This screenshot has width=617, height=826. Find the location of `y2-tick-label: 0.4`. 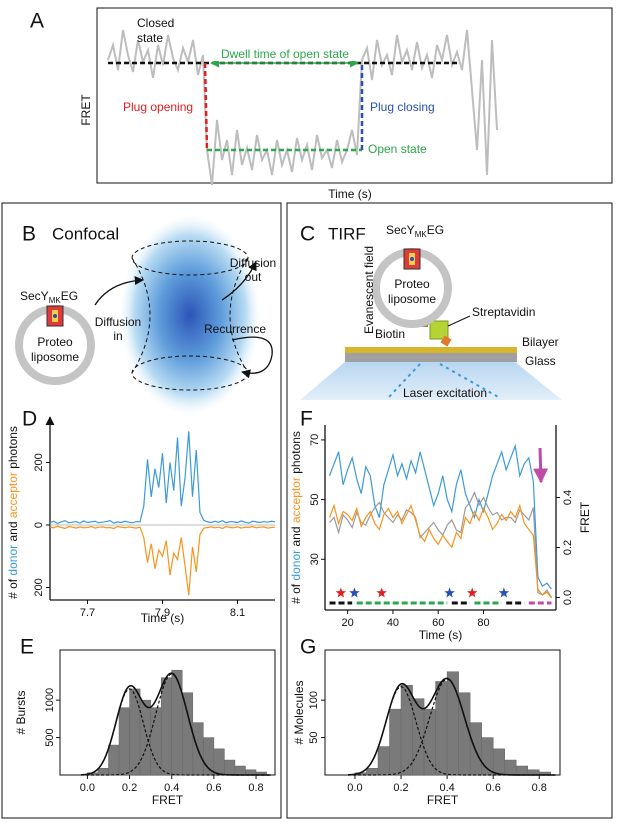

y2-tick-label: 0.4 is located at coordinates (568, 497).